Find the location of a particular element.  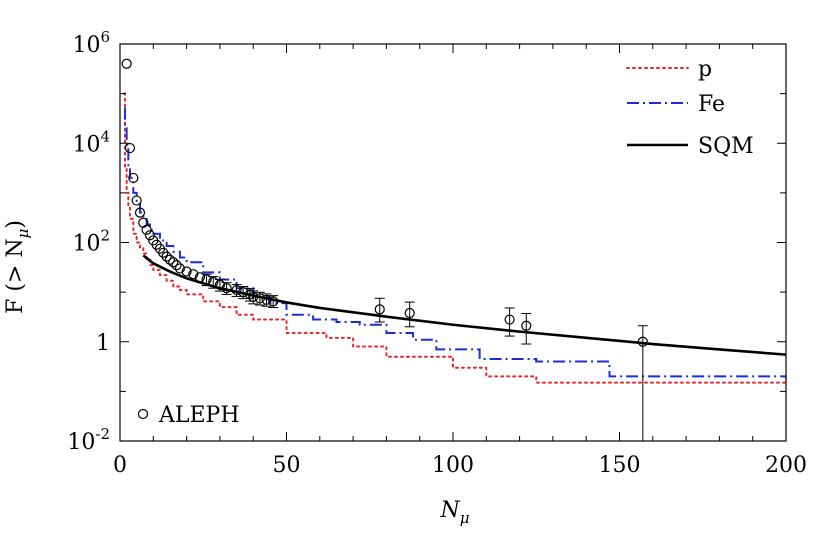

x-tick-label: 200 is located at coordinates (786, 465).